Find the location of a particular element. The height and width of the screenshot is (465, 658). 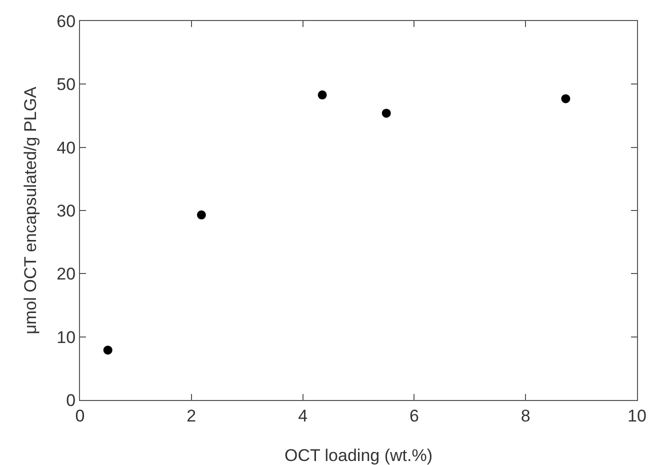

y-tick-label: 50 is located at coordinates (66, 84).